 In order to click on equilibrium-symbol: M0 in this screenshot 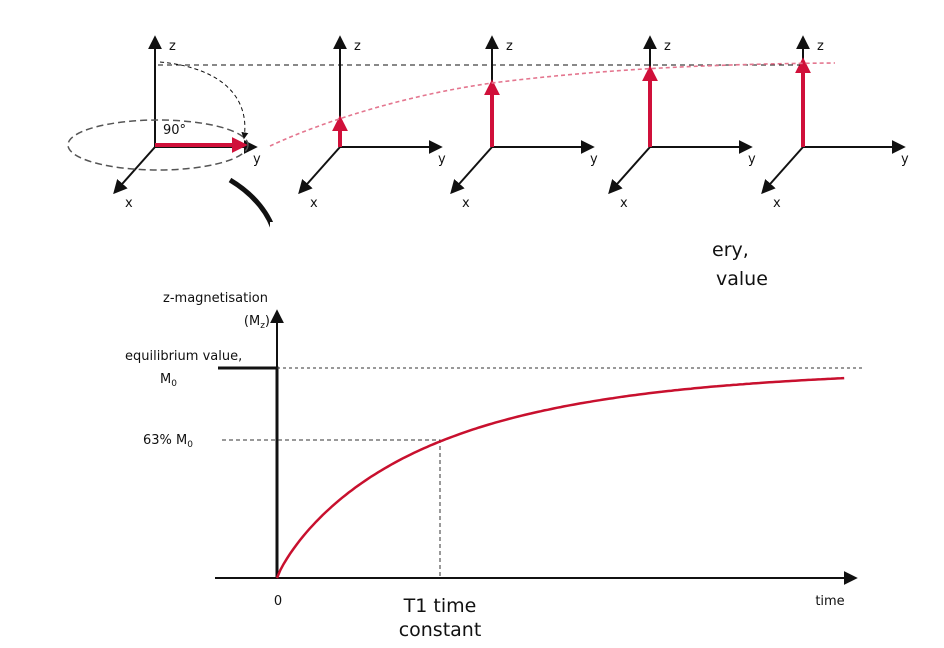, I will do `click(168, 380)`.